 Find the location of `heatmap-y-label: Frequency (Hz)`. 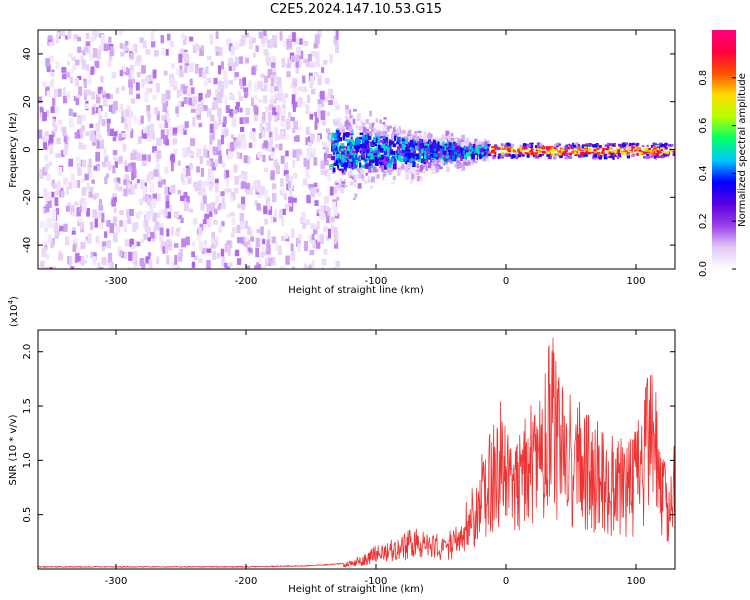

heatmap-y-label: Frequency (Hz) is located at coordinates (13, 150).